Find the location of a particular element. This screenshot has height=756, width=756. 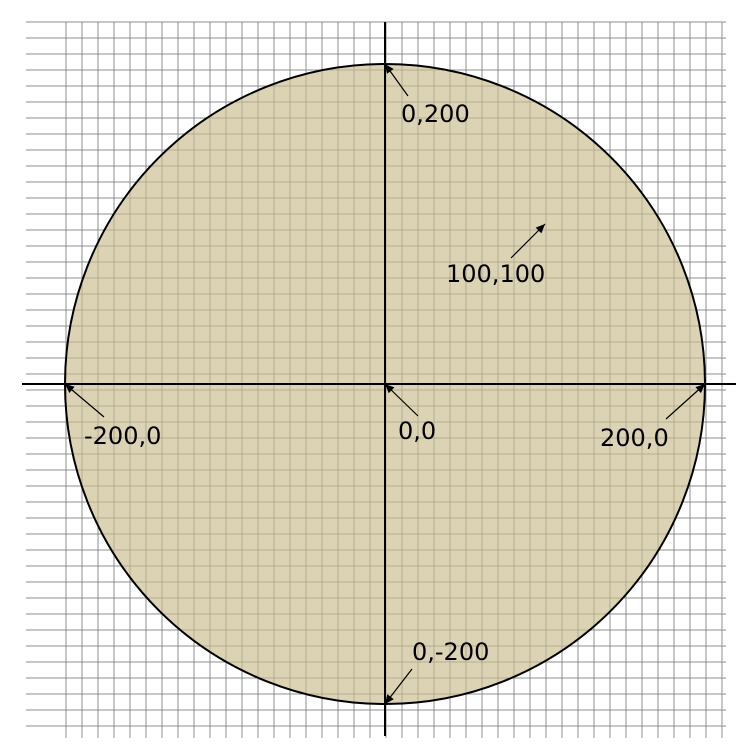

point-label-right: 200,0 is located at coordinates (634, 438).